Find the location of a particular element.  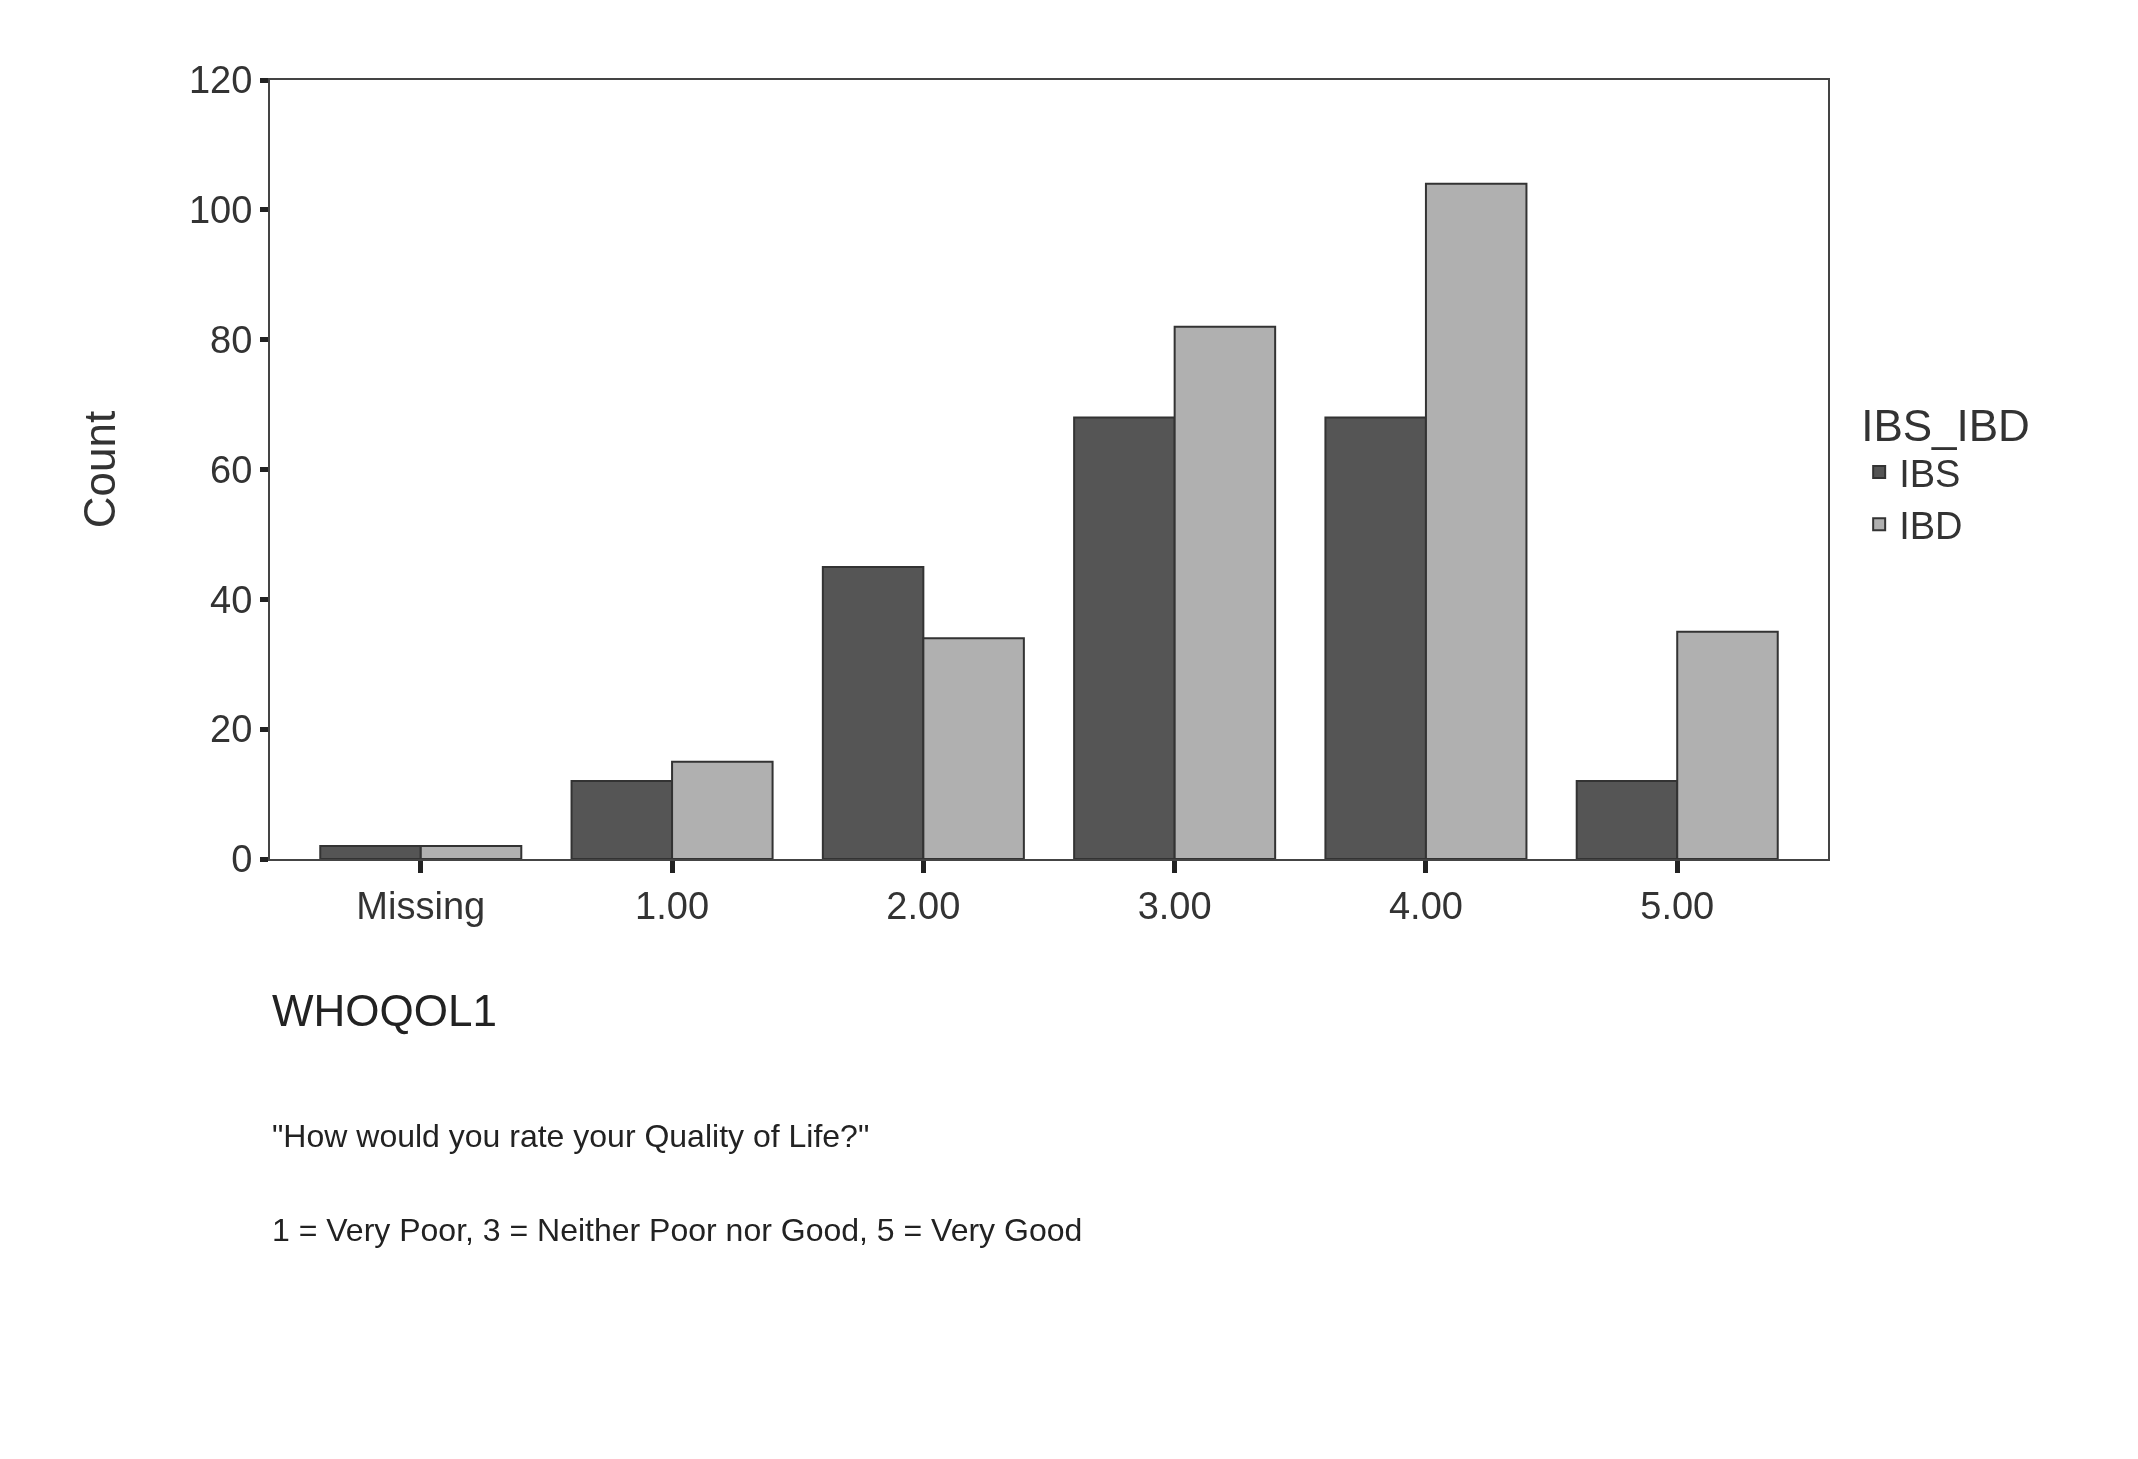

legend-title: IBS_IBD is located at coordinates (1945, 425).